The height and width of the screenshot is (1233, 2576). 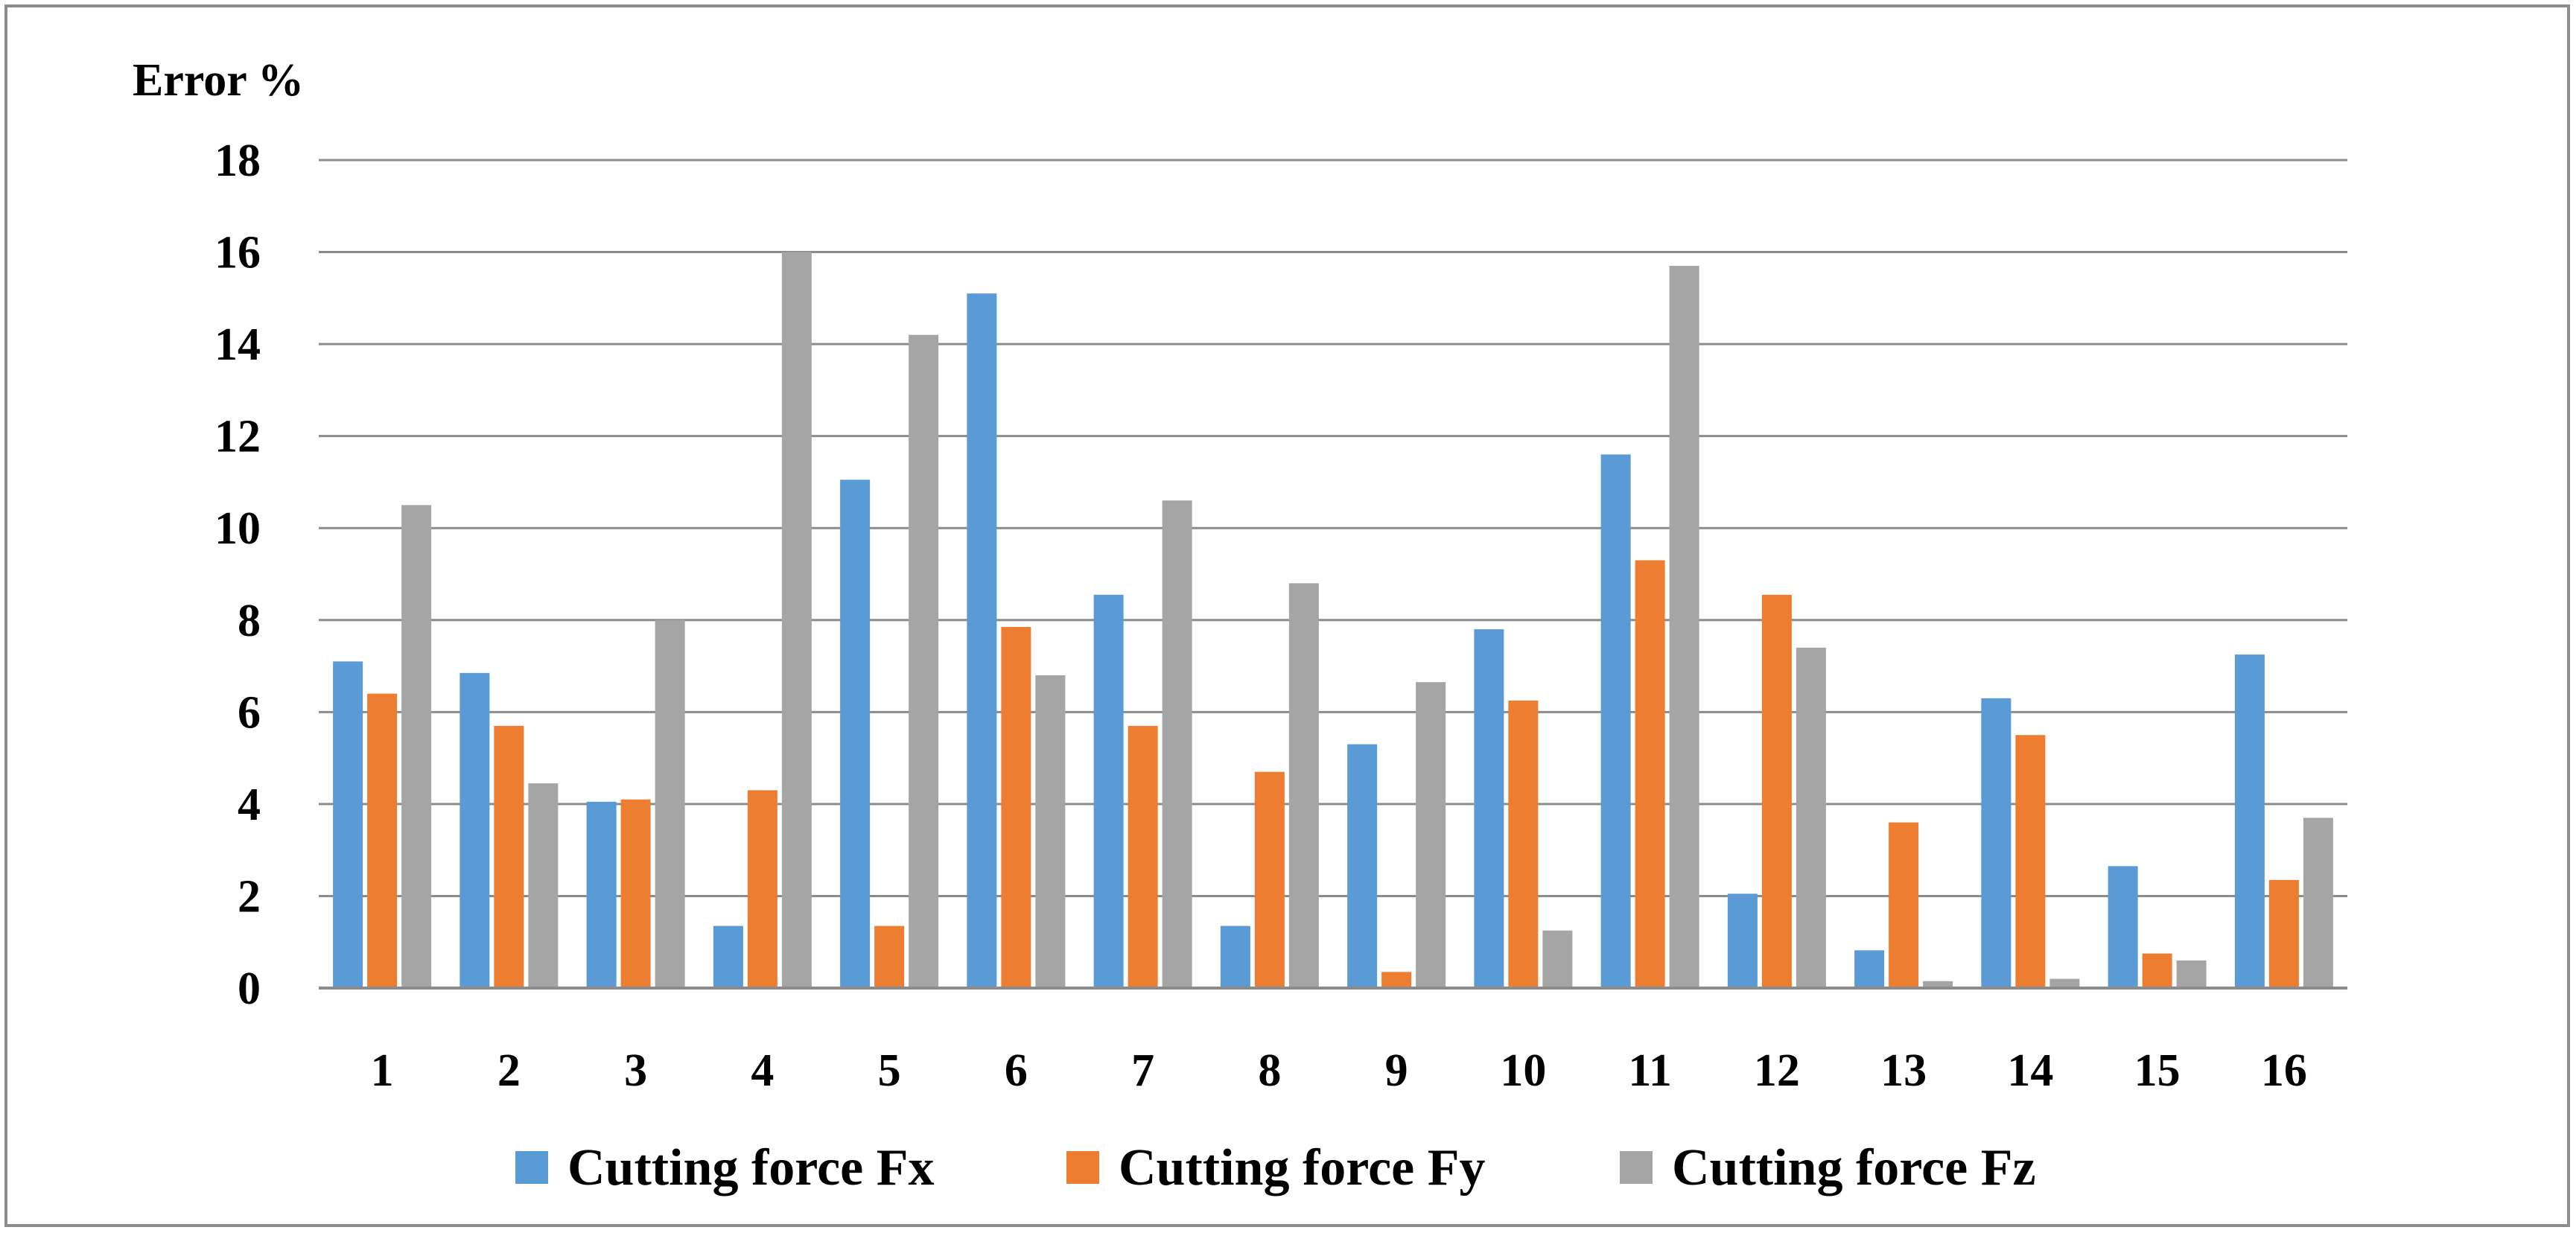 What do you see at coordinates (889, 1070) in the screenshot?
I see `x-tick-label: 5` at bounding box center [889, 1070].